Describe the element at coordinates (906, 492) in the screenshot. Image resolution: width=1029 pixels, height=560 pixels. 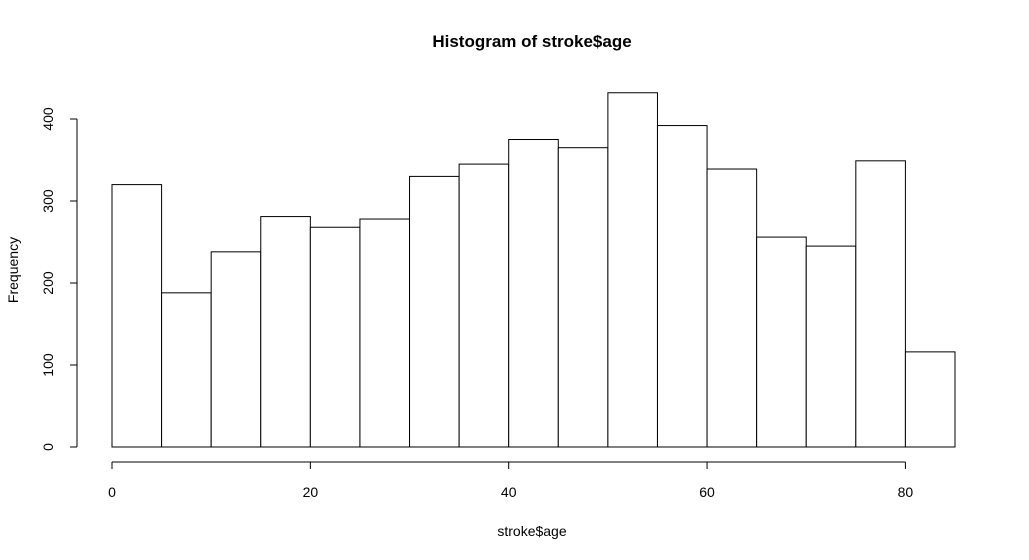
I see `x-tick-label: 80` at that location.